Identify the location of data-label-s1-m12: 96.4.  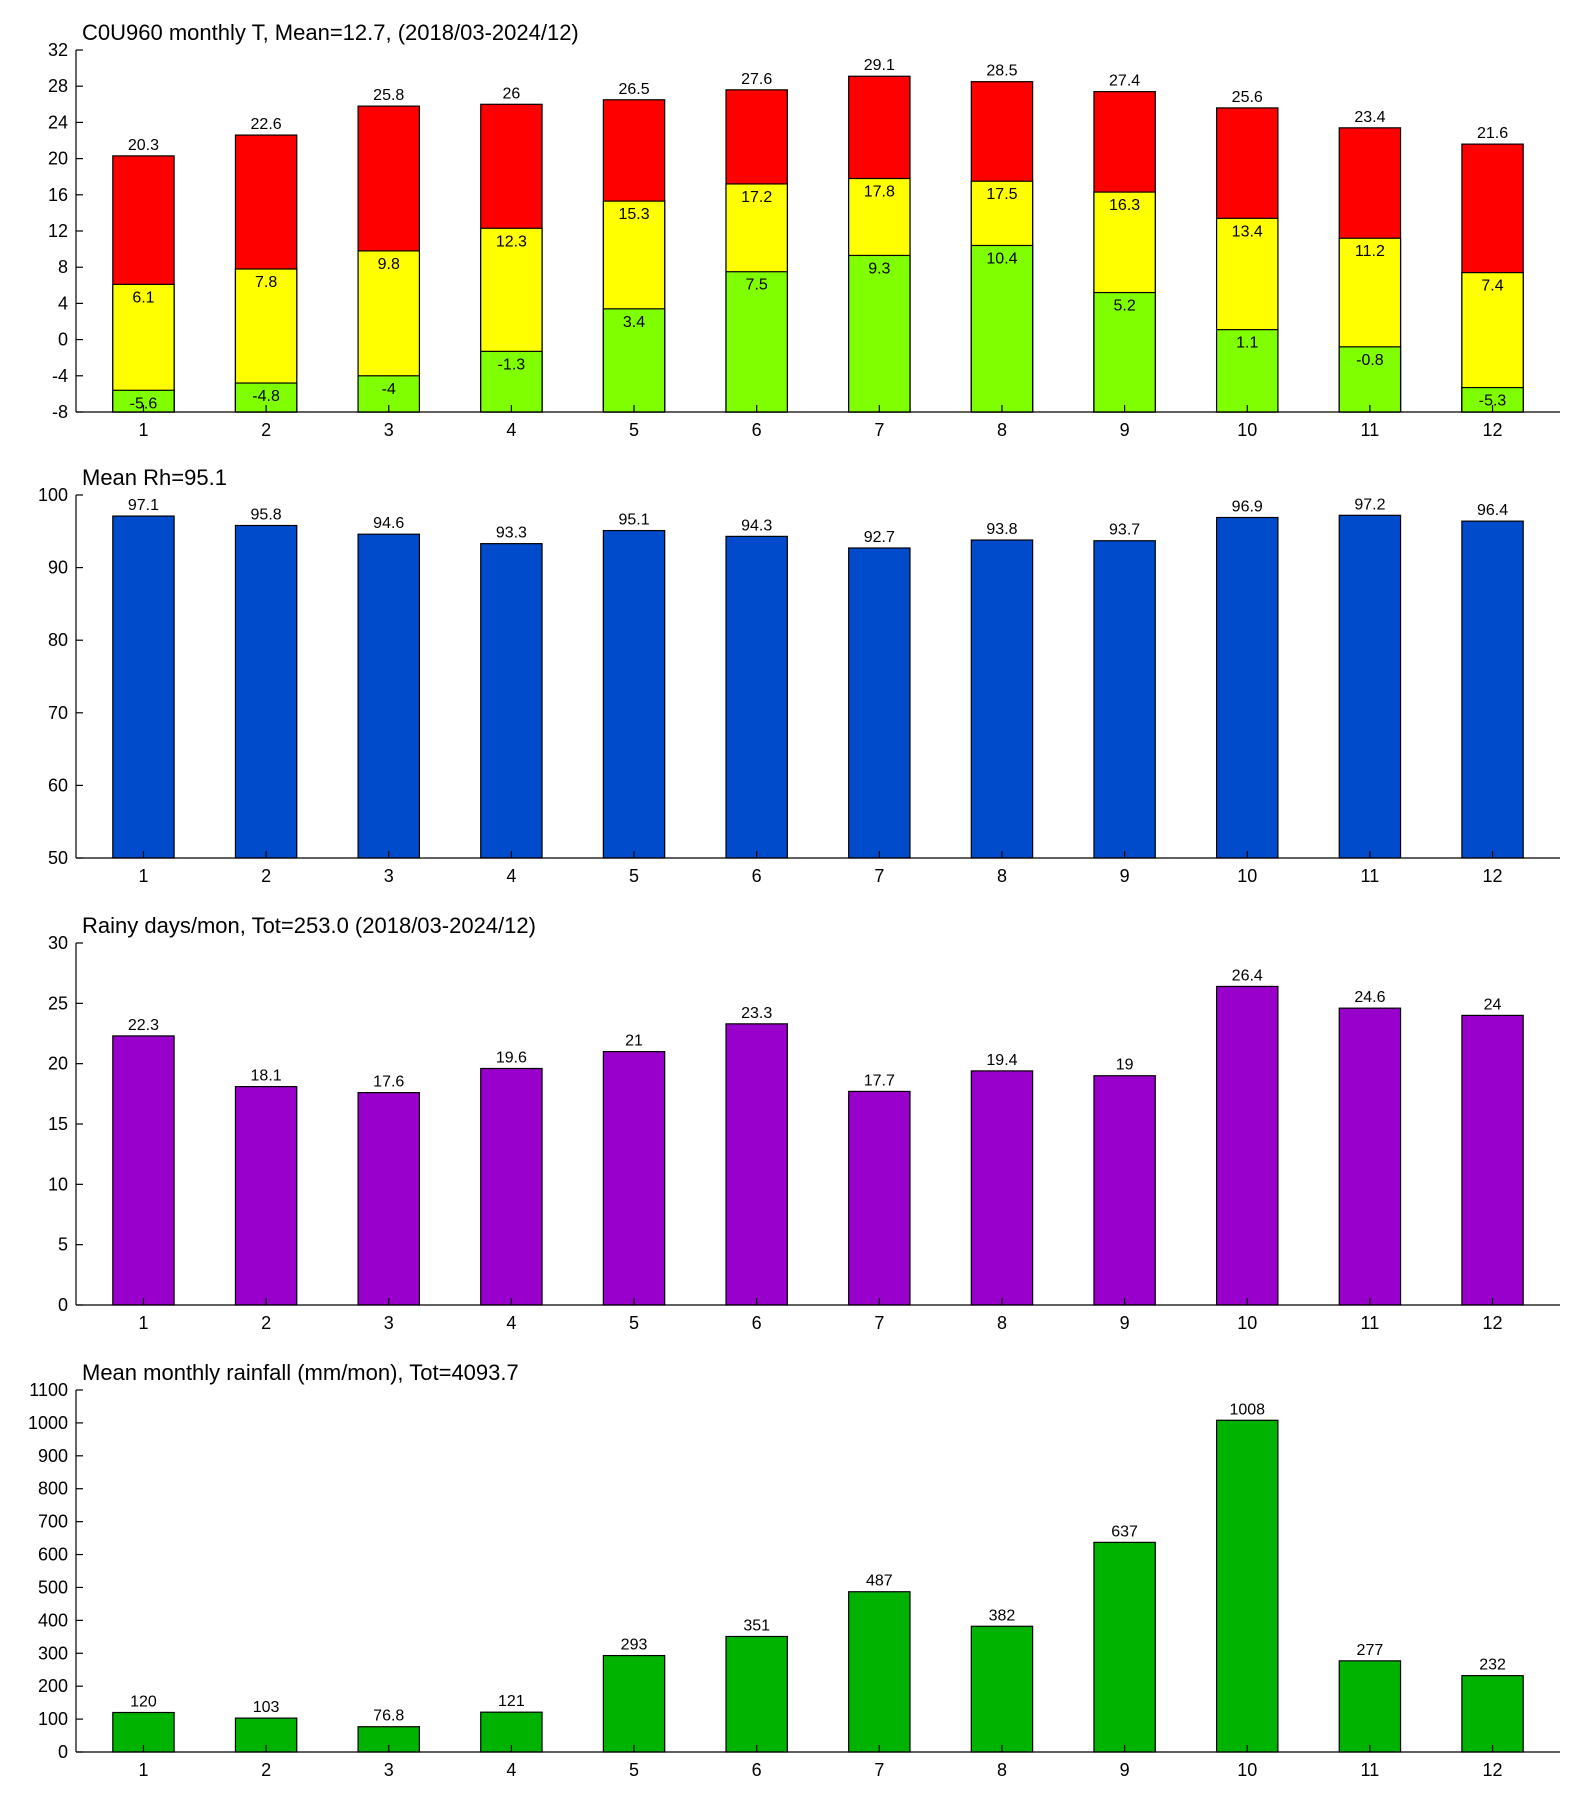
(1492, 510).